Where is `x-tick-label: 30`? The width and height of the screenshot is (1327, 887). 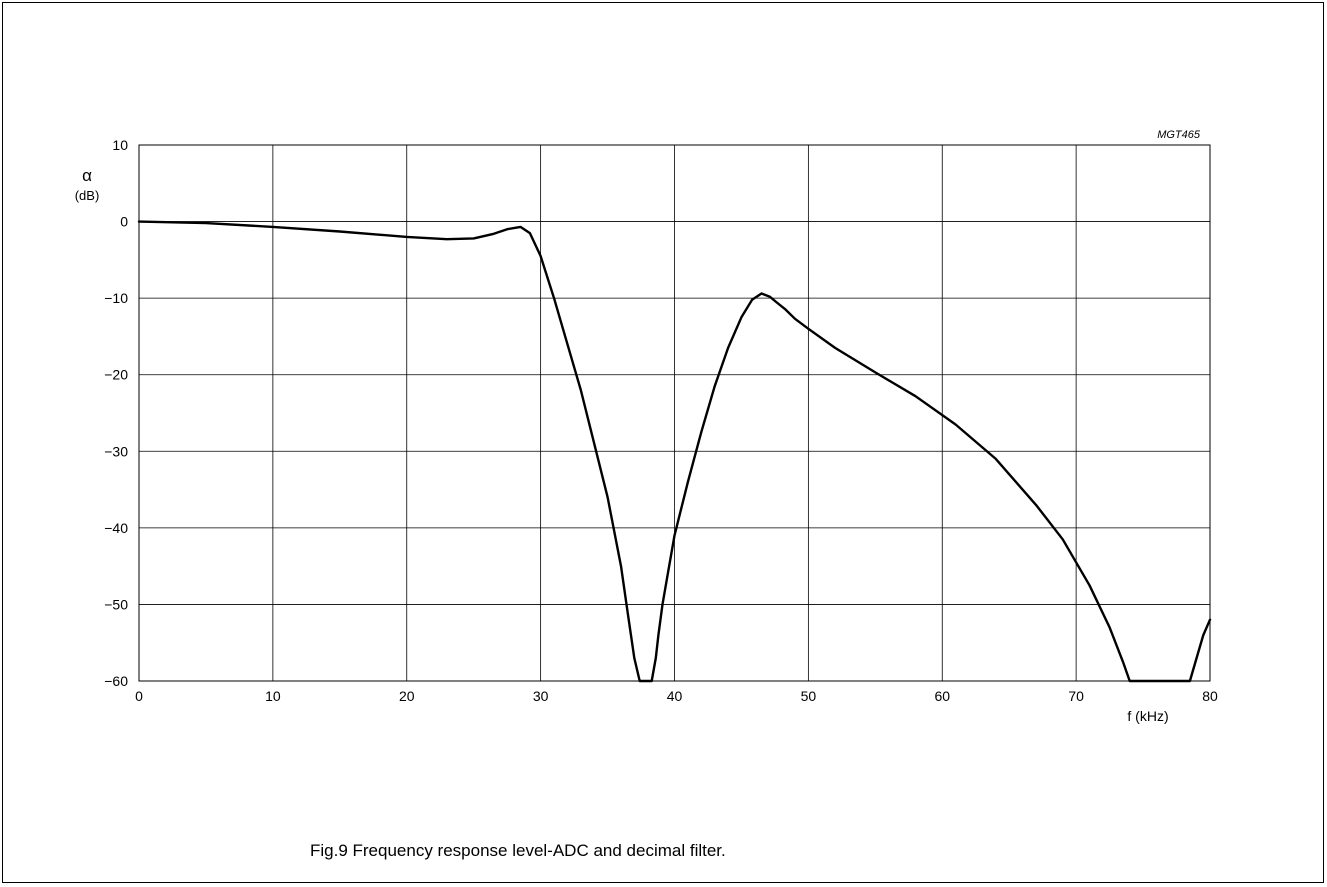
x-tick-label: 30 is located at coordinates (541, 696).